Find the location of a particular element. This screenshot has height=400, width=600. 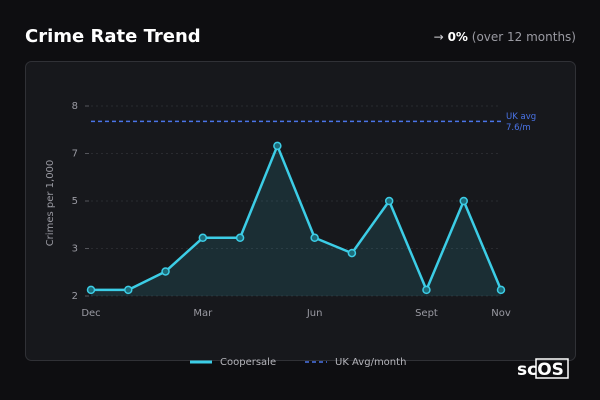

title: Crime Rate Trend is located at coordinates (113, 36).